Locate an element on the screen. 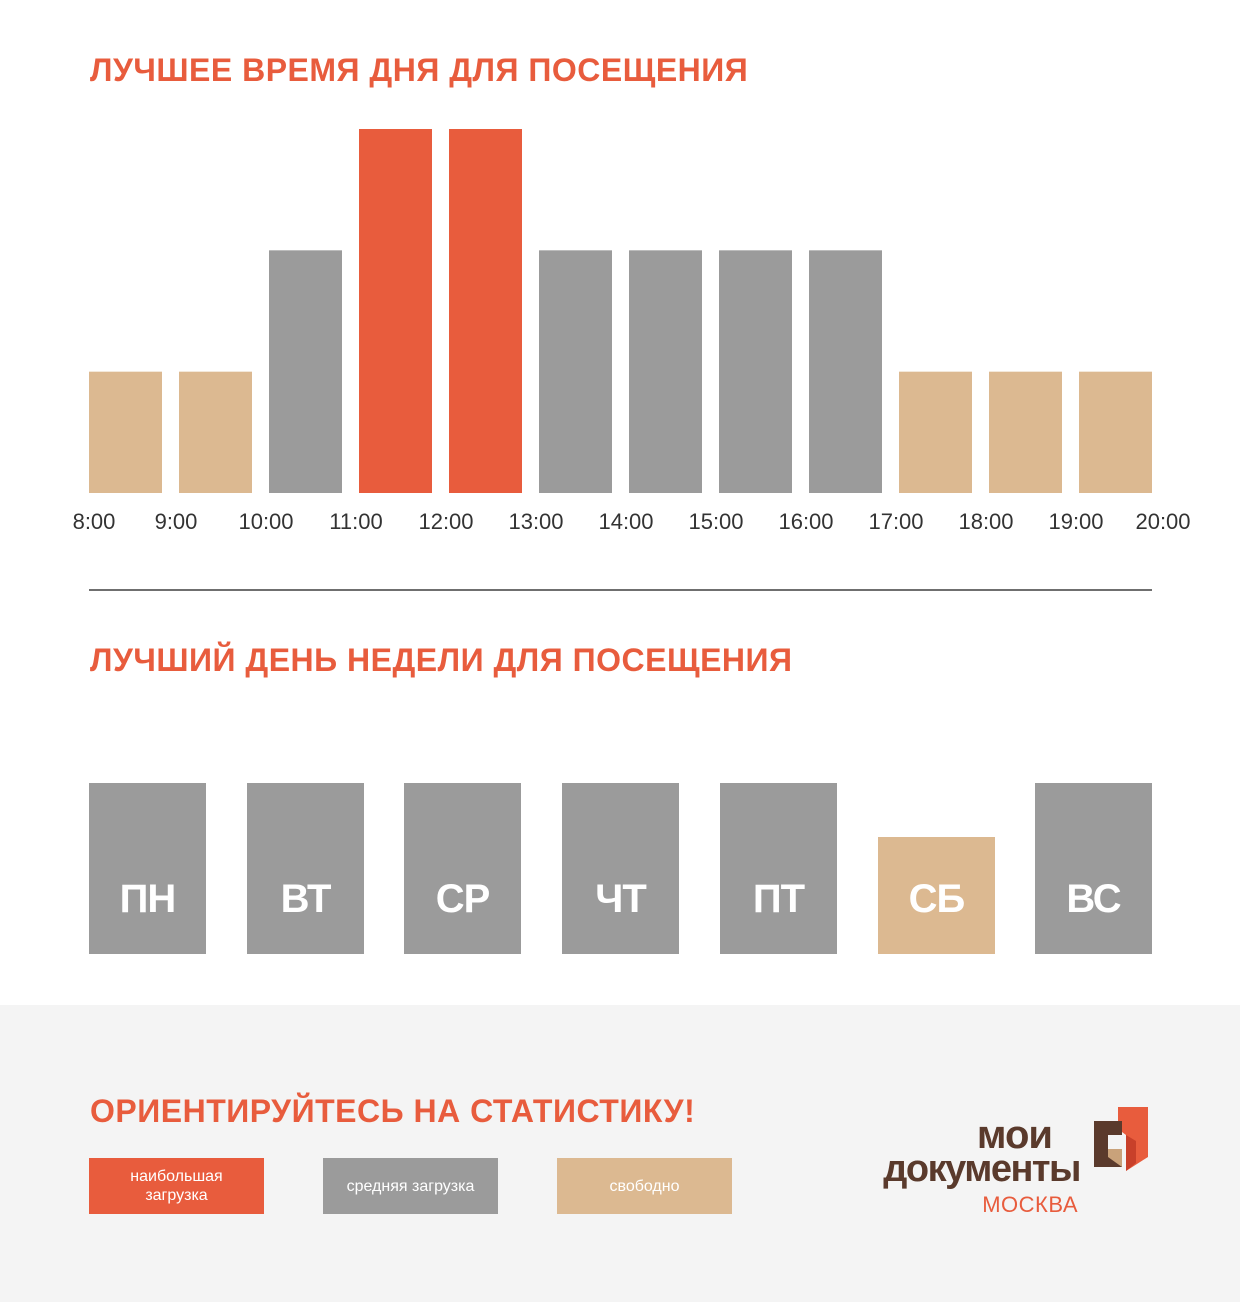 Image resolution: width=1240 pixels, height=1302 pixels. day-label: СБ is located at coordinates (937, 899).